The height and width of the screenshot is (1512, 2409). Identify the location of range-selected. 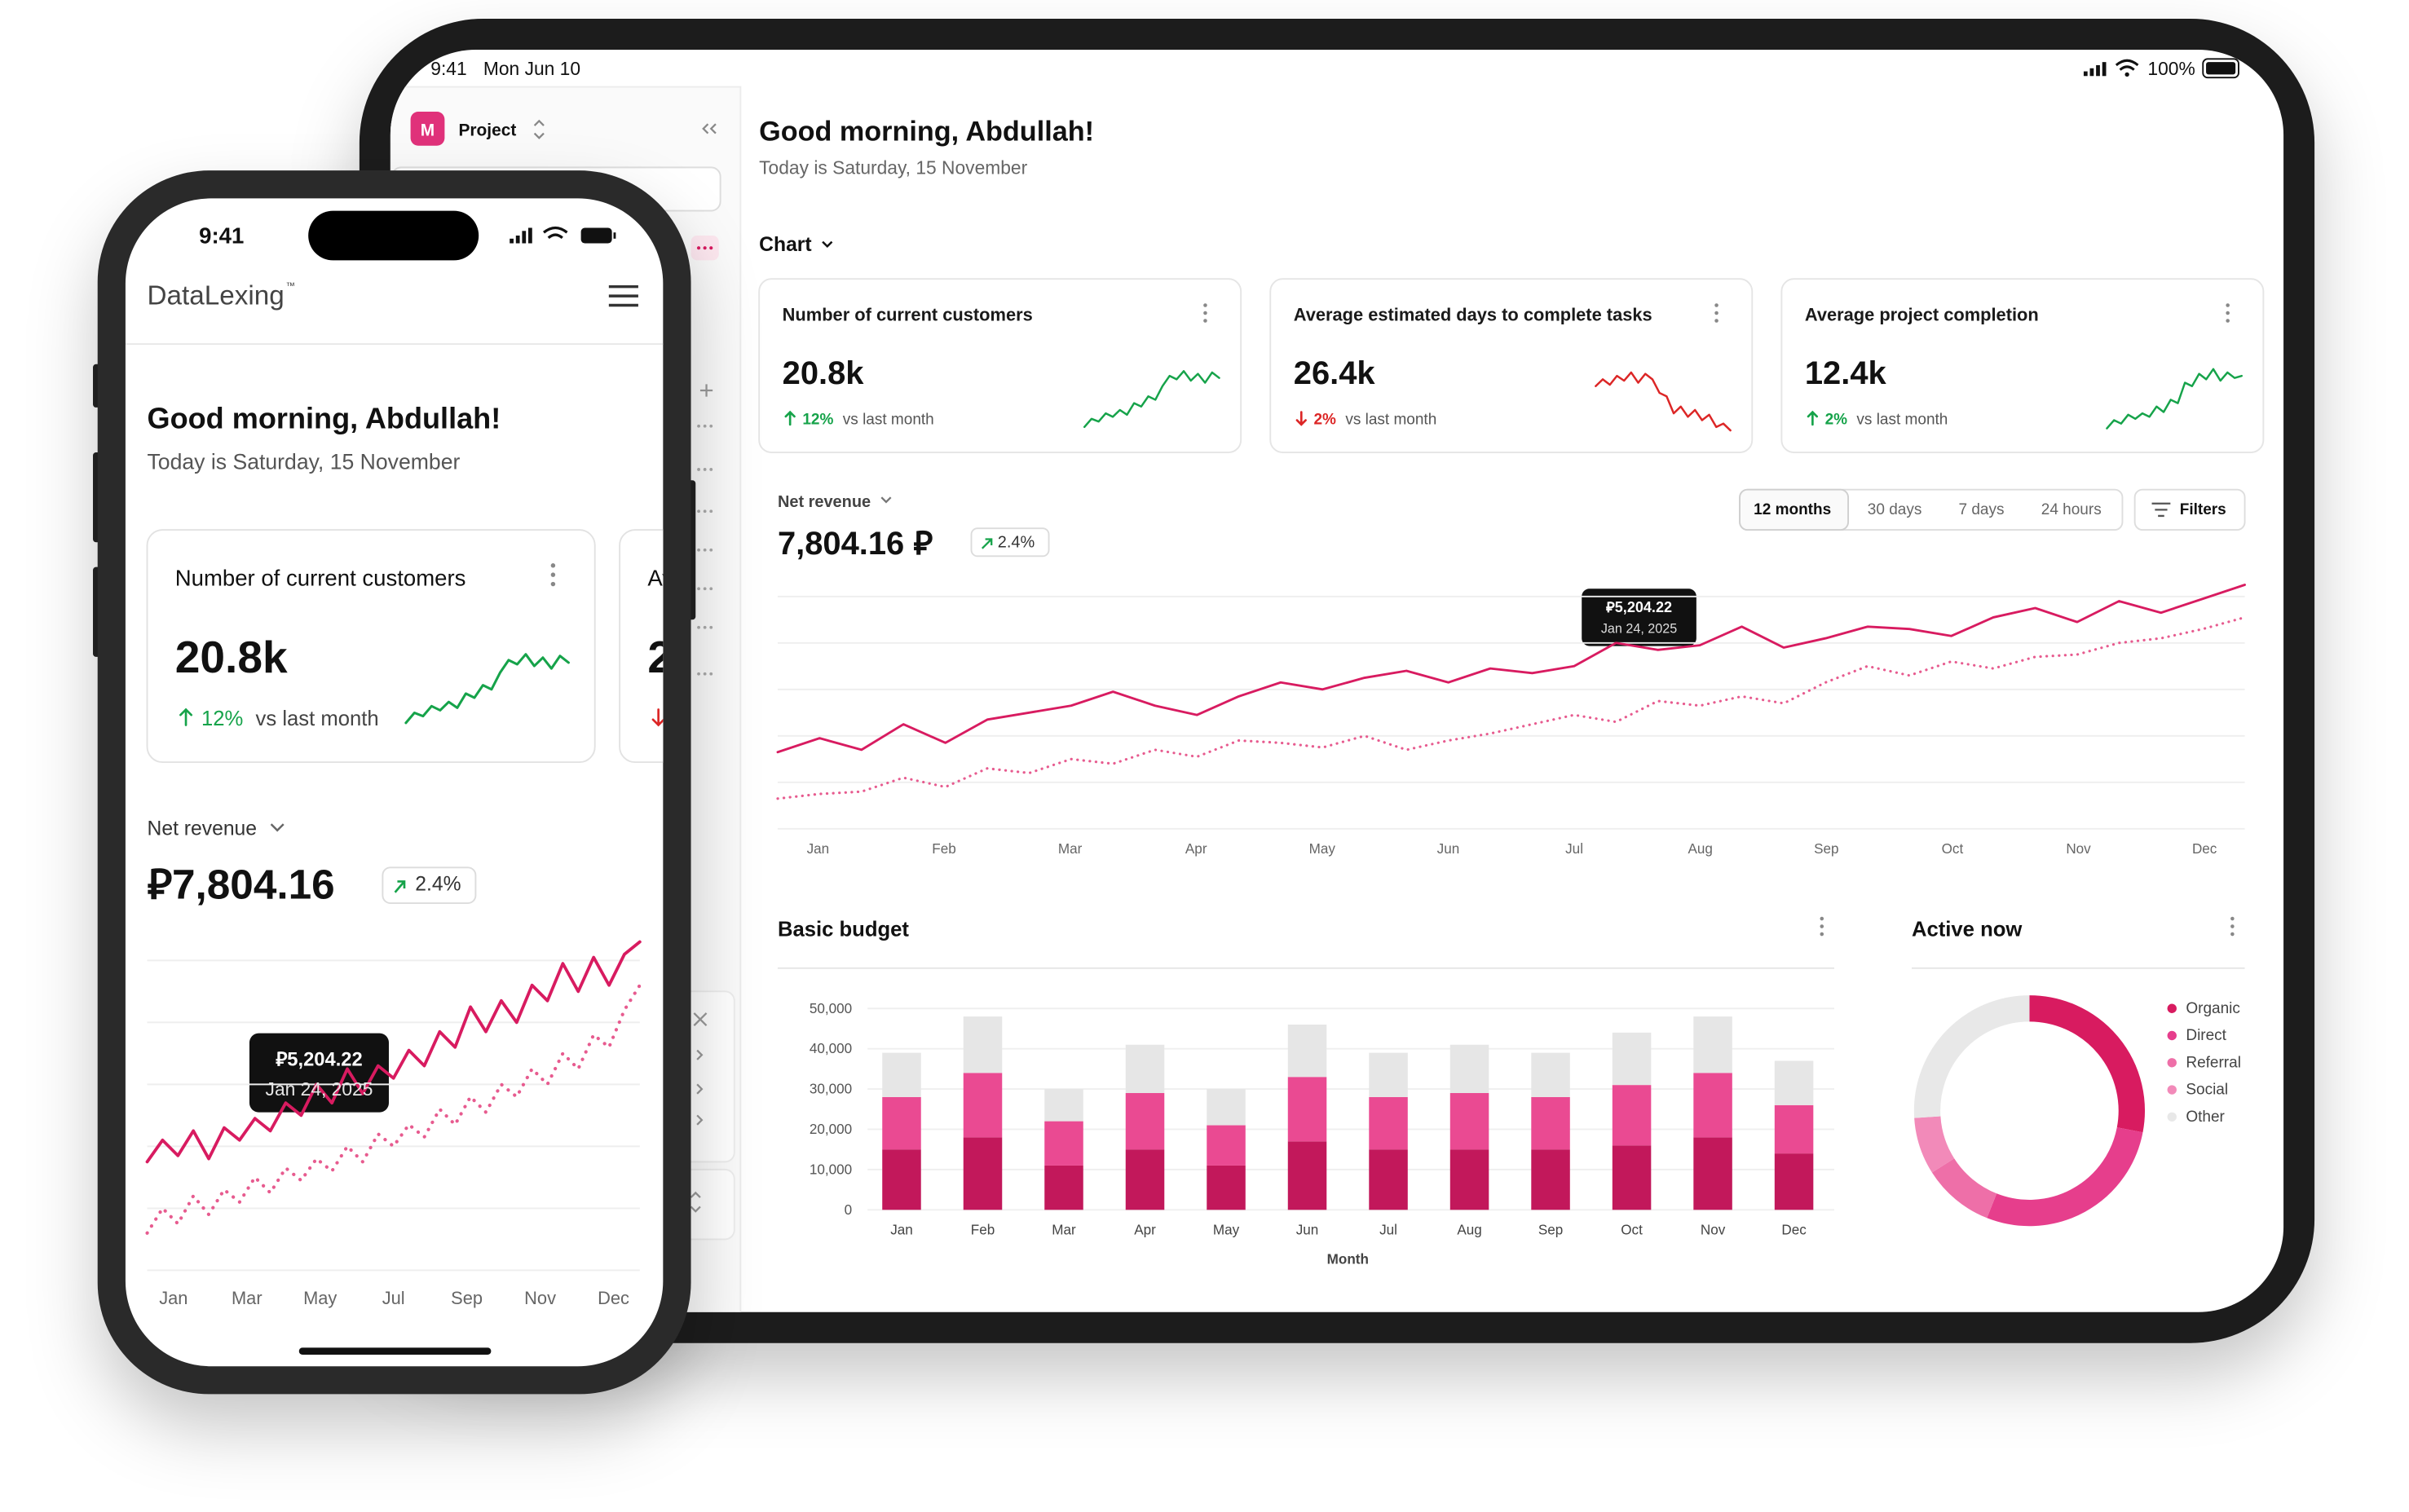
(1794, 509).